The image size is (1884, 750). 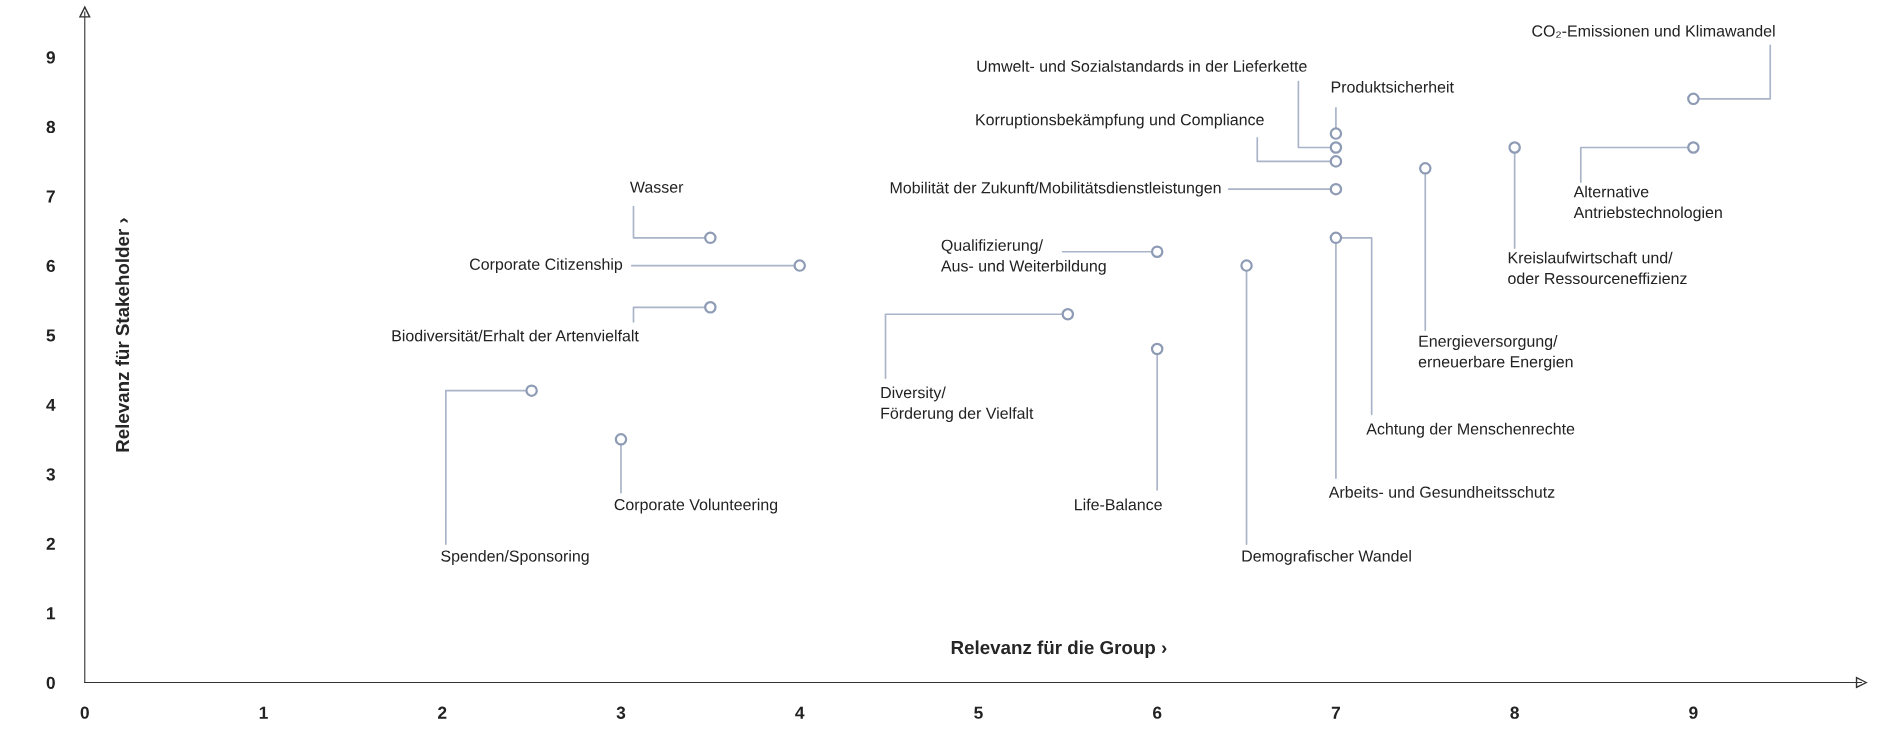 What do you see at coordinates (546, 266) in the screenshot?
I see `annotation: Corporate Citizenship` at bounding box center [546, 266].